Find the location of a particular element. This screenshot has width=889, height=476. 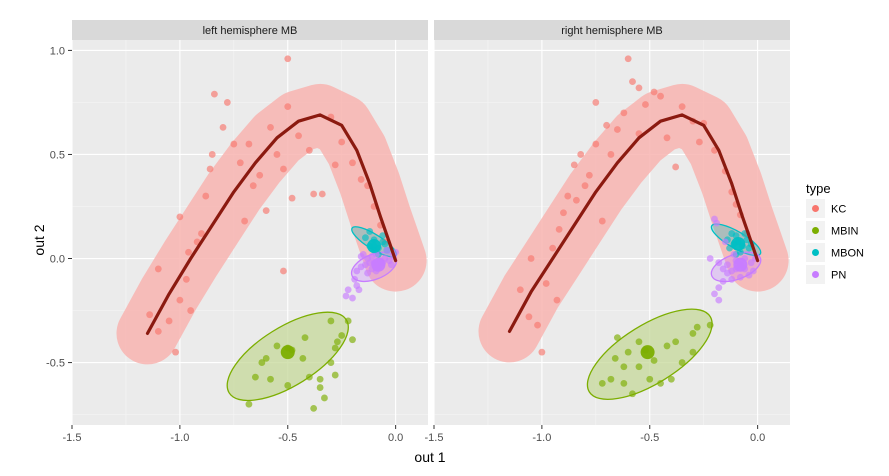

centroid-mbon is located at coordinates (374, 246).